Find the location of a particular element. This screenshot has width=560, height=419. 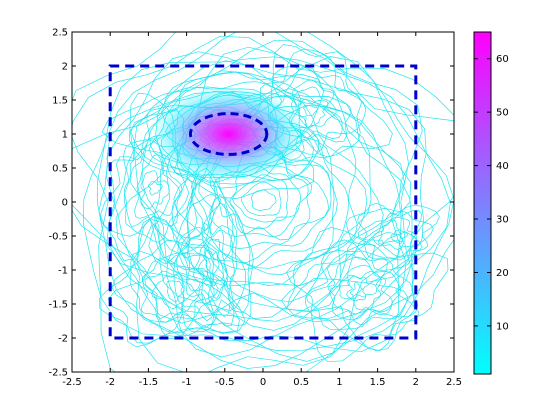

x-tick-label: -2.5 is located at coordinates (72, 382).